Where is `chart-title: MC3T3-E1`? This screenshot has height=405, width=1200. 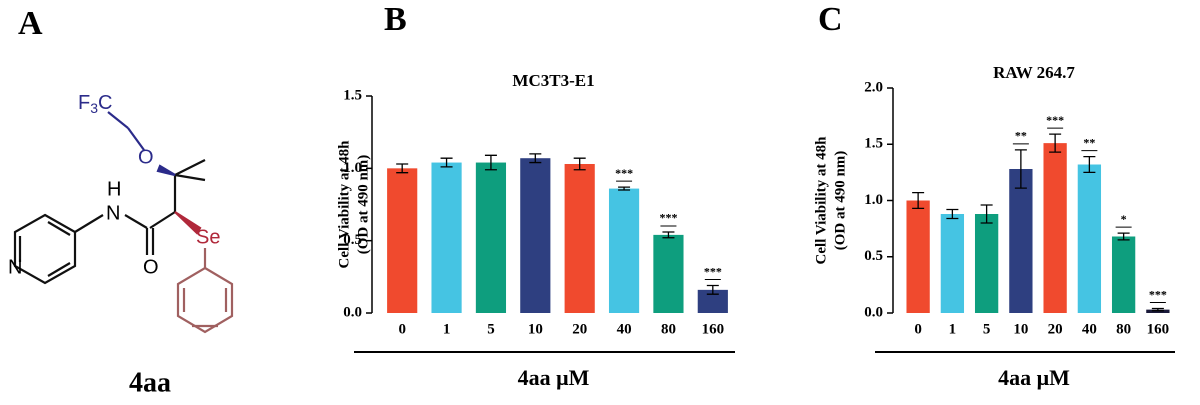 chart-title: MC3T3-E1 is located at coordinates (553, 80).